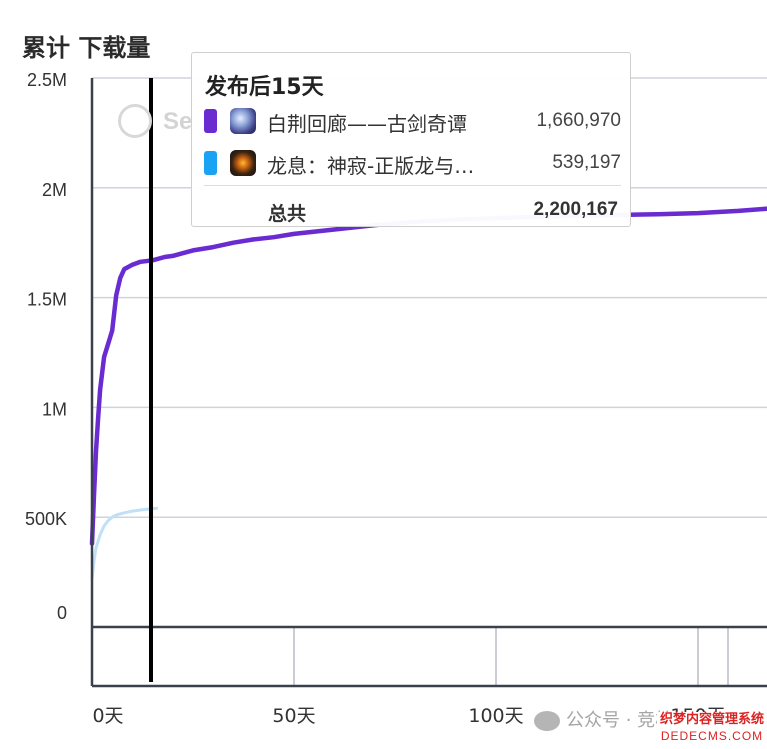  I want to click on tooltip-series-name: 白荆回廊——古剑奇谭, so click(367, 124).